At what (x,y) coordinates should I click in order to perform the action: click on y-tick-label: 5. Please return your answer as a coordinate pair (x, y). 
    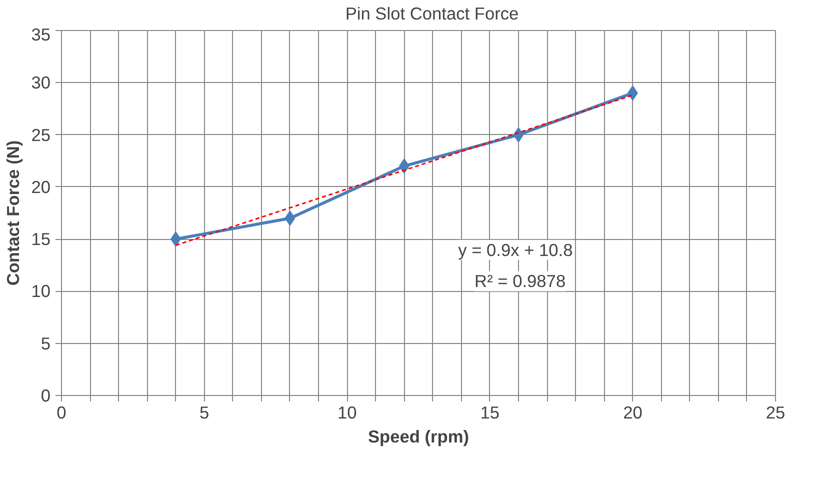
    Looking at the image, I should click on (45, 343).